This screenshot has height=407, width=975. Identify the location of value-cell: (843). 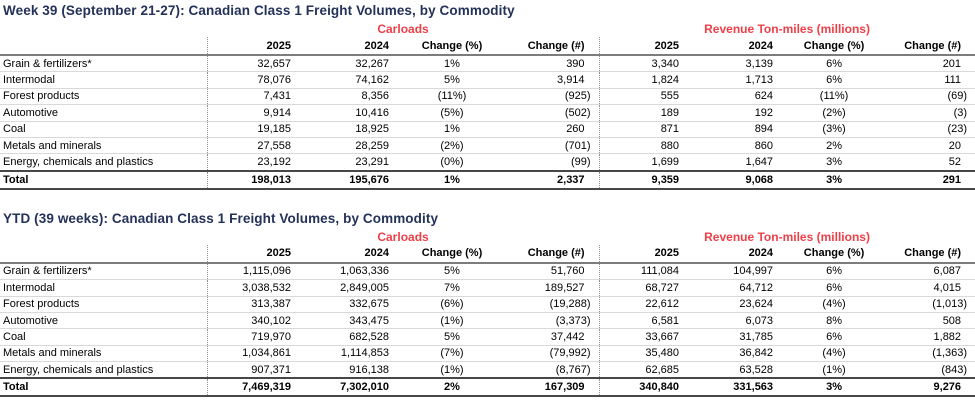
(928, 370).